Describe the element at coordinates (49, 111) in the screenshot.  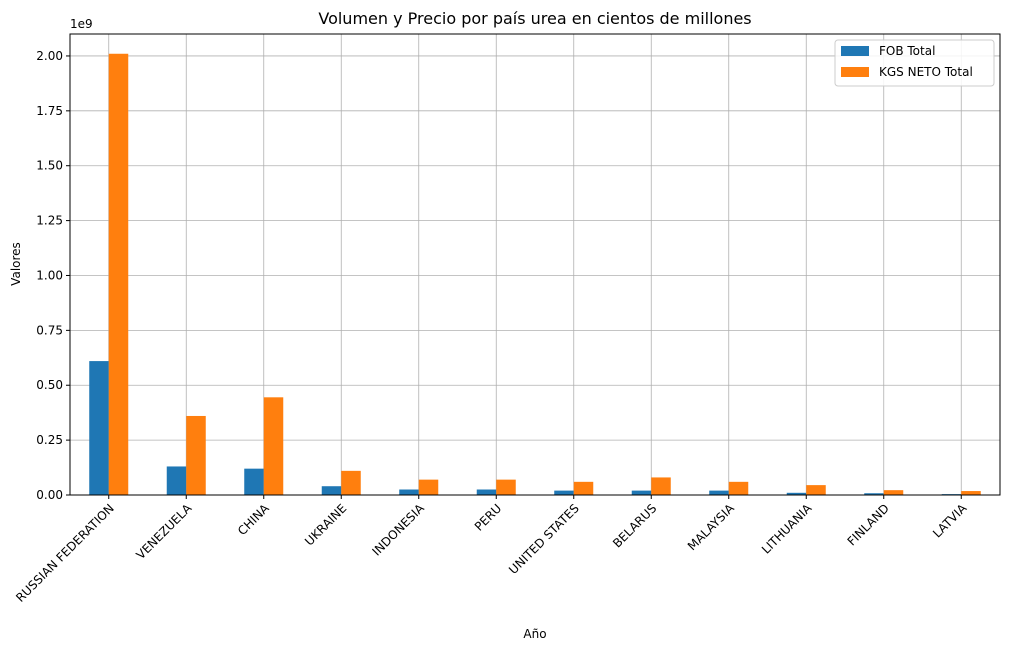
I see `y-tick-label: 1.75` at that location.